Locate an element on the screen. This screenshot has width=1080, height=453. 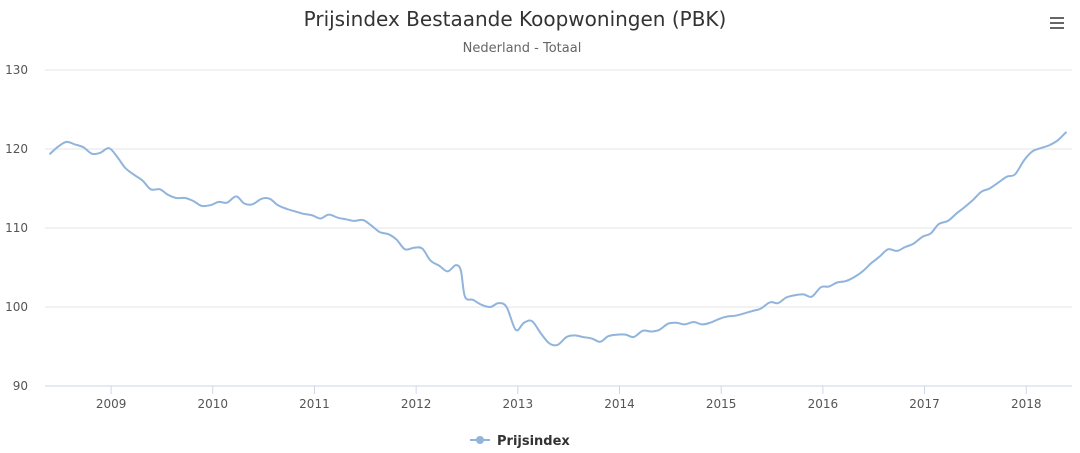
x-tick-label: 2013 is located at coordinates (518, 404).